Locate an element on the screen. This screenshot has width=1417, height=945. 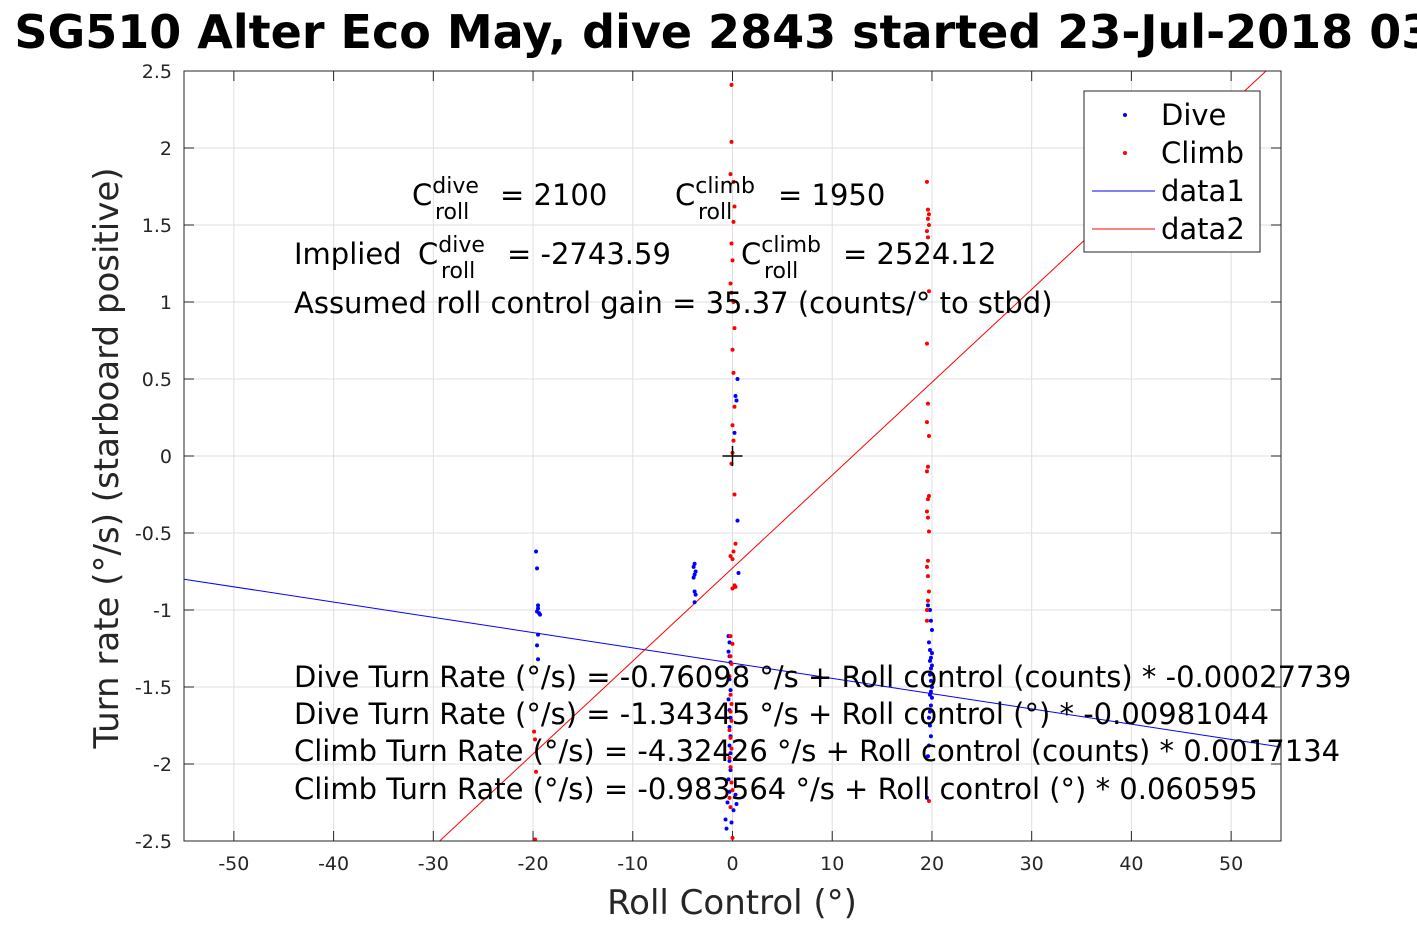
x-tick-label: 50 is located at coordinates (1231, 864).